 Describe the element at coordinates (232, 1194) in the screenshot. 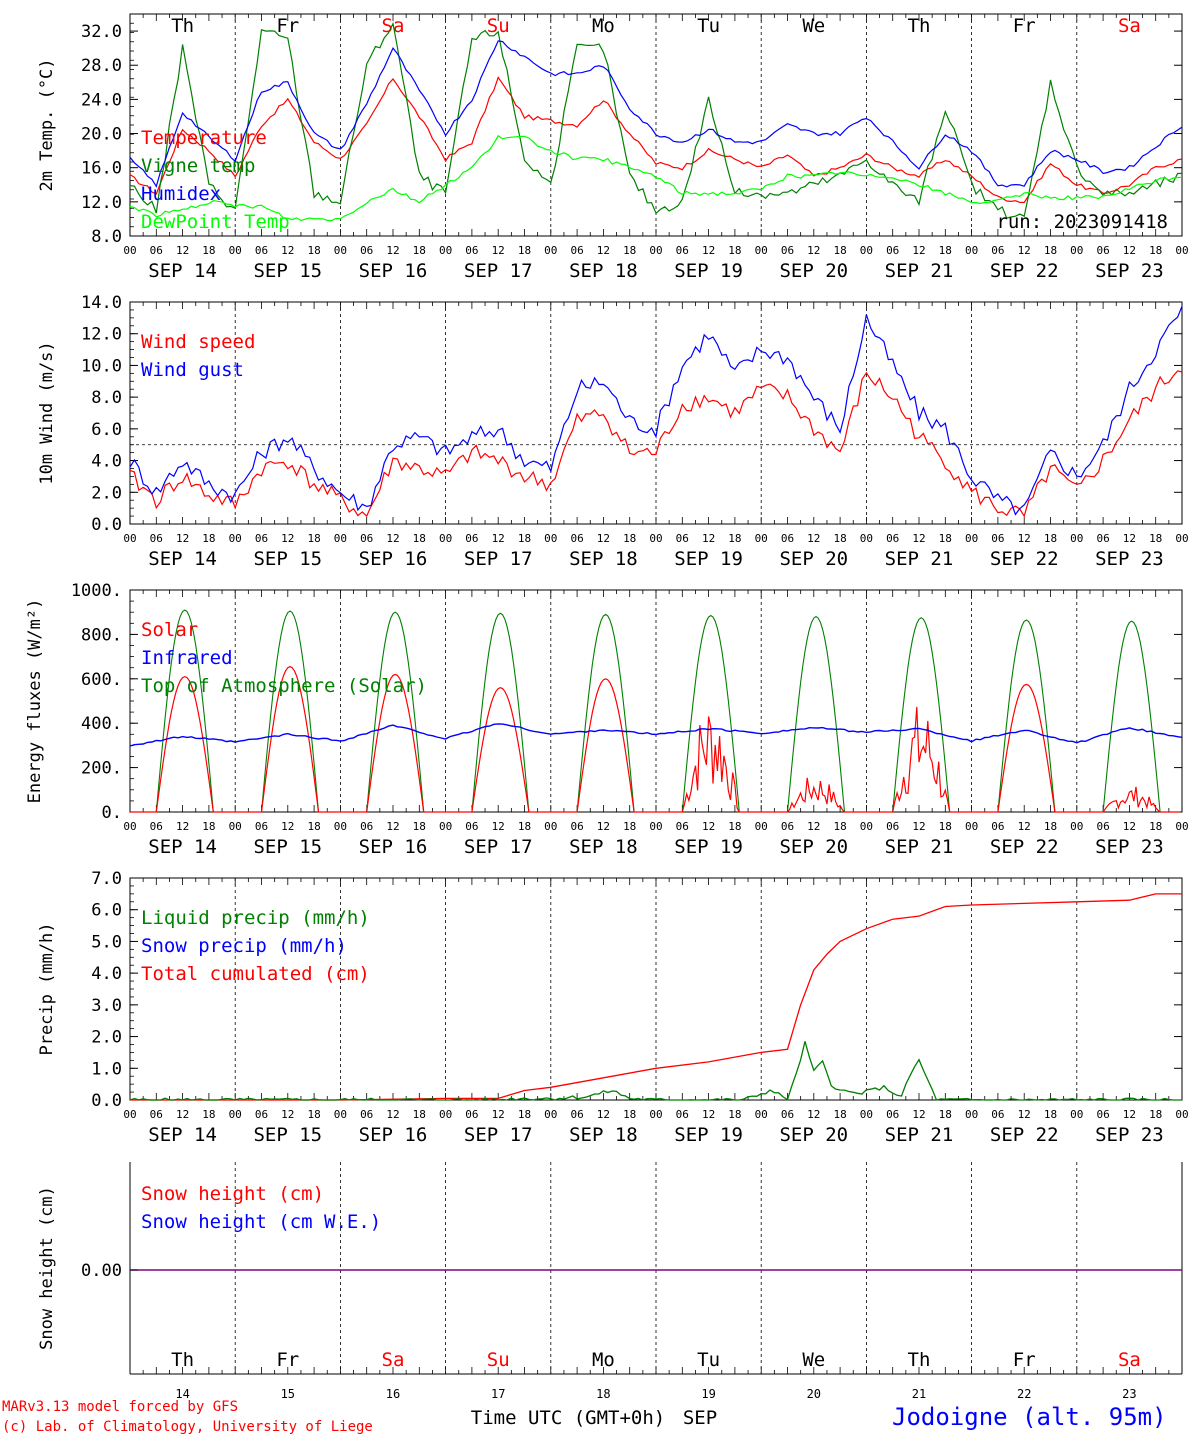

I see `legend-entry: Snow height (cm)` at that location.